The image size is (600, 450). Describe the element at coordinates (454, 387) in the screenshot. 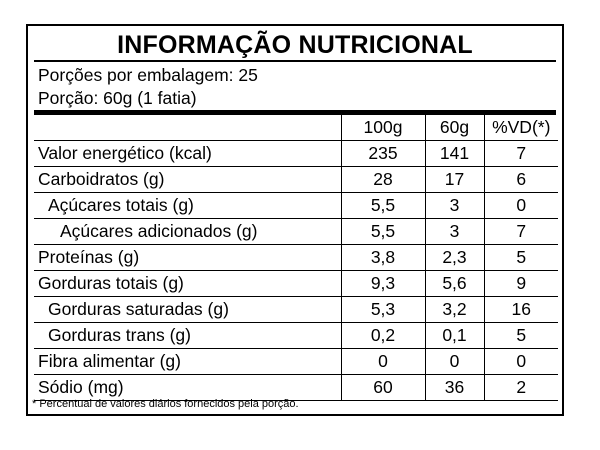

I see `value-per-portion: 36` at that location.